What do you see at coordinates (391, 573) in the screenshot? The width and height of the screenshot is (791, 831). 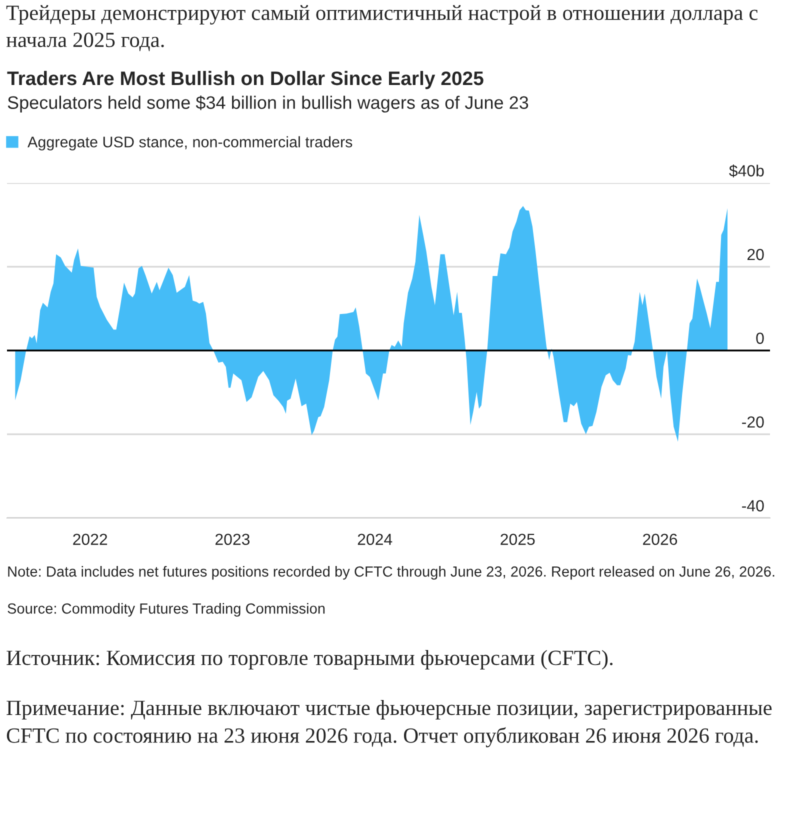 I see `text: Note: Data includes net futures positions recorded by CFTC through June 23, 2026. Report released on June 26, 2026.` at bounding box center [391, 573].